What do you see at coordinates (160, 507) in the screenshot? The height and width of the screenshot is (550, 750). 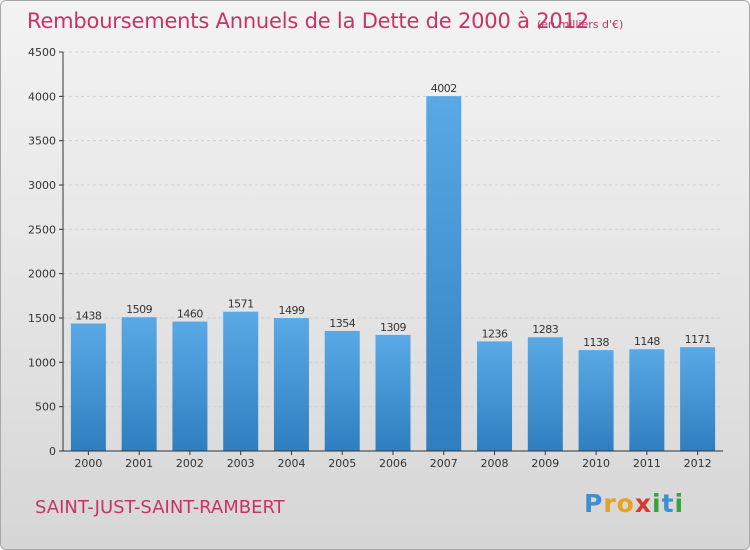 I see `commune-name: SAINT-JUST-SAINT-RAMBERT` at bounding box center [160, 507].